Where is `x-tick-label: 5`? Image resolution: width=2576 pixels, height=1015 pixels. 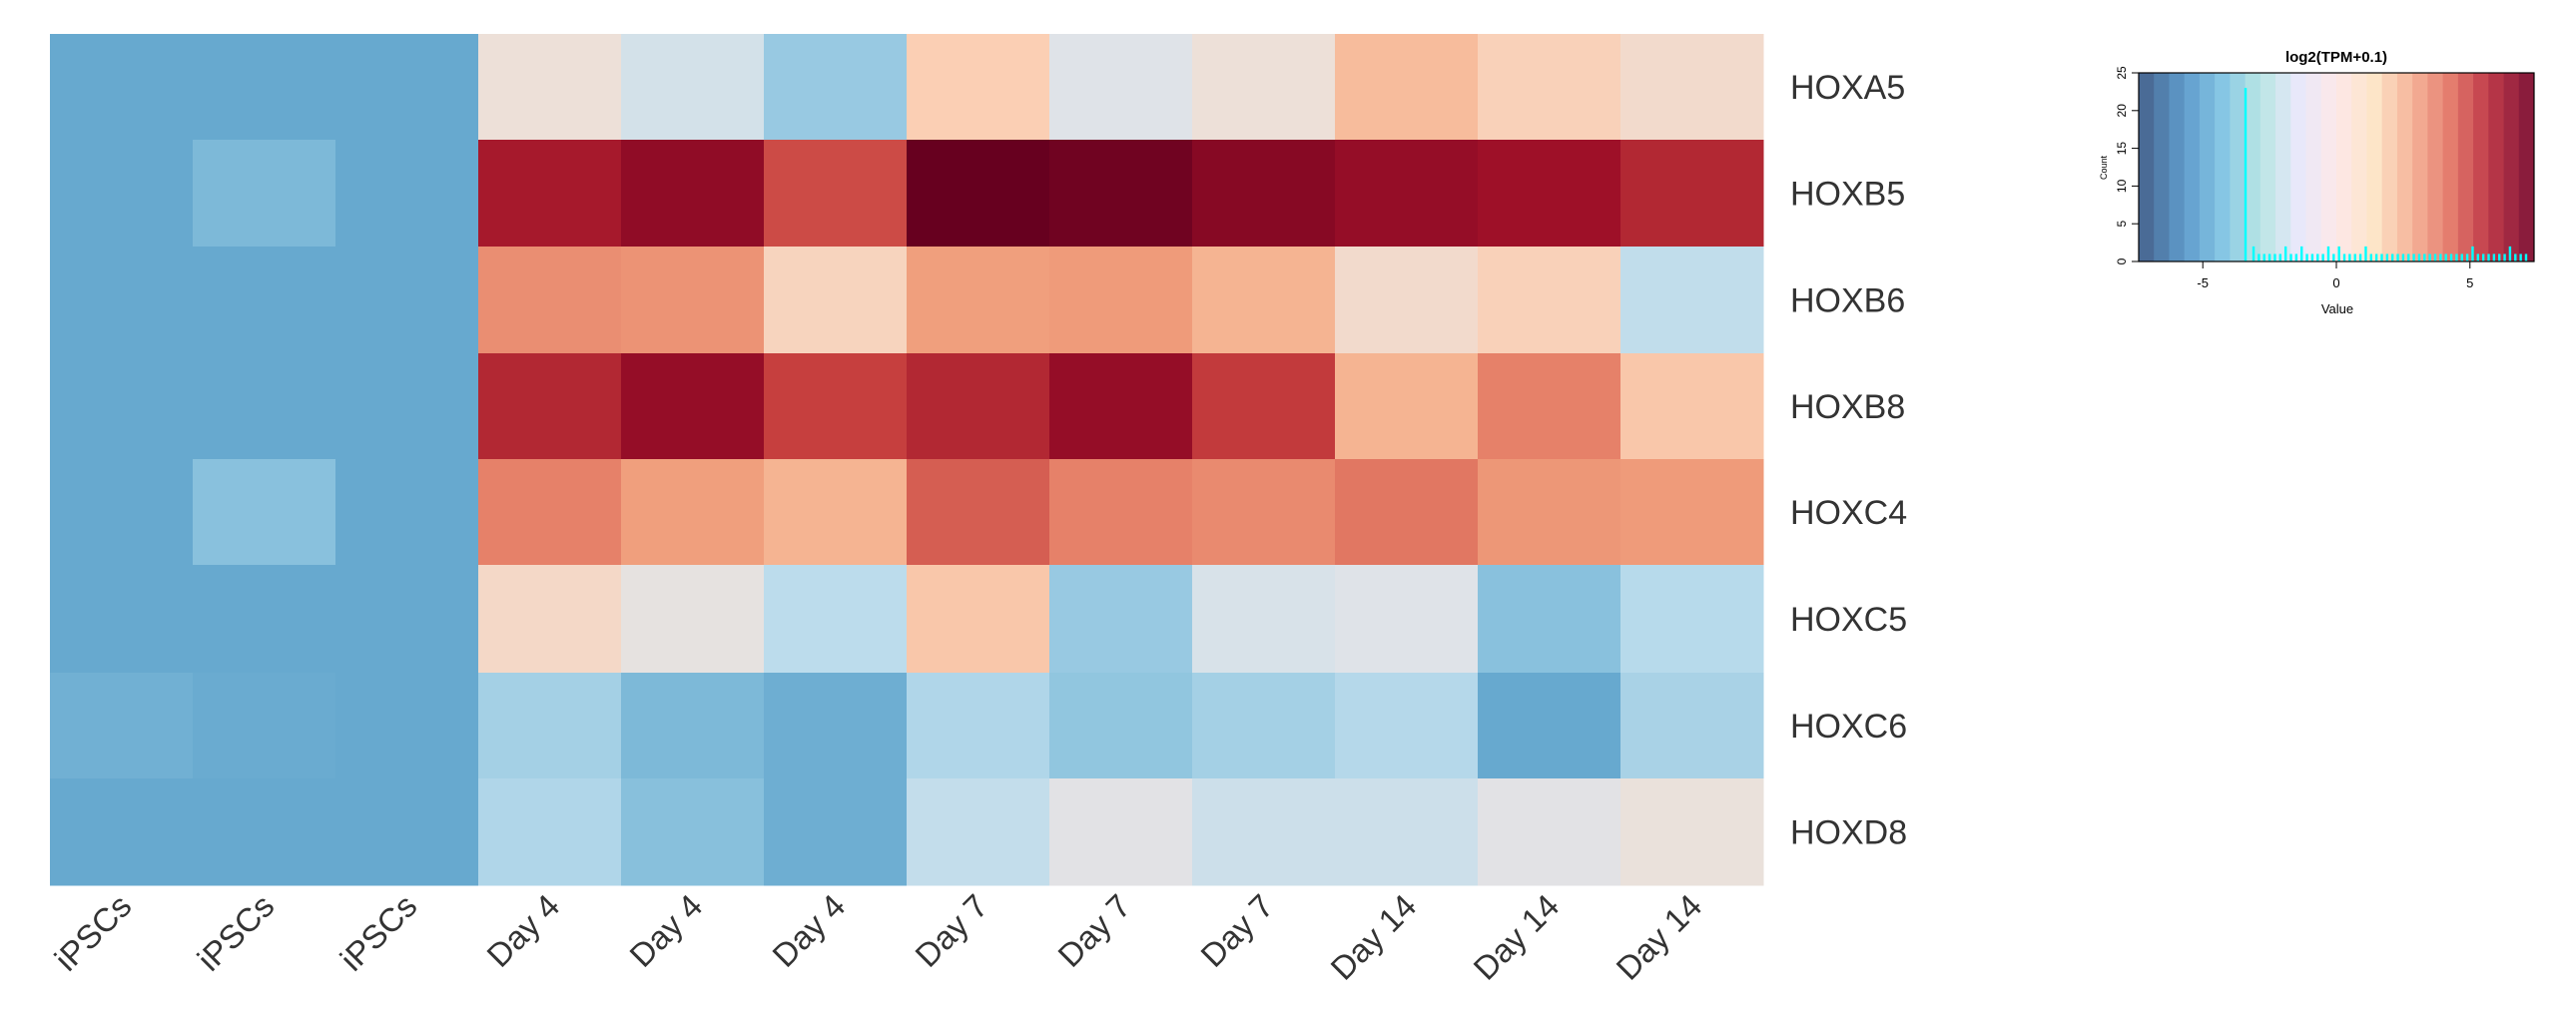 x-tick-label: 5 is located at coordinates (2470, 282).